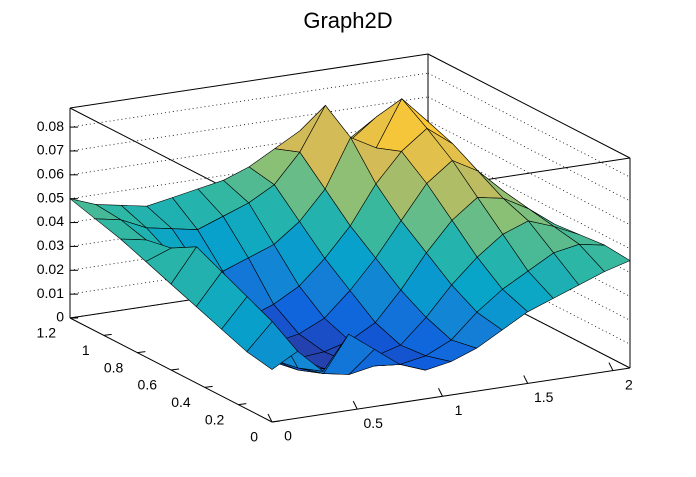  What do you see at coordinates (544, 397) in the screenshot?
I see `x-tick-label: 1.5` at bounding box center [544, 397].